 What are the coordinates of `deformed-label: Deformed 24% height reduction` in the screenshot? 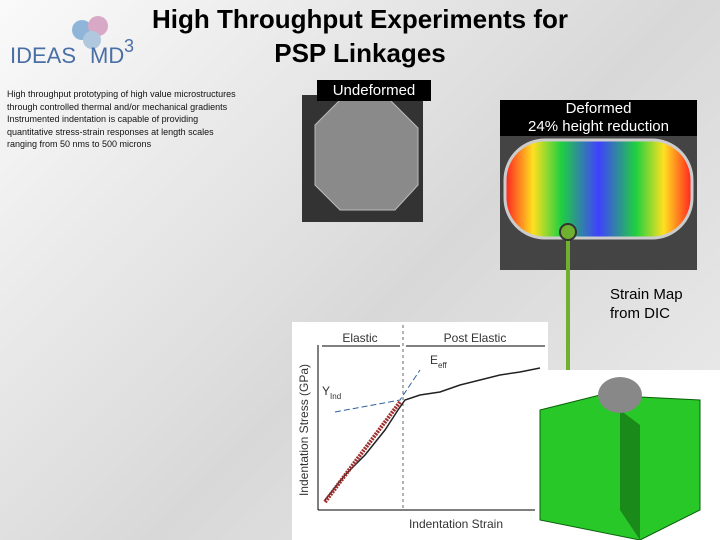 It's located at (598, 118).